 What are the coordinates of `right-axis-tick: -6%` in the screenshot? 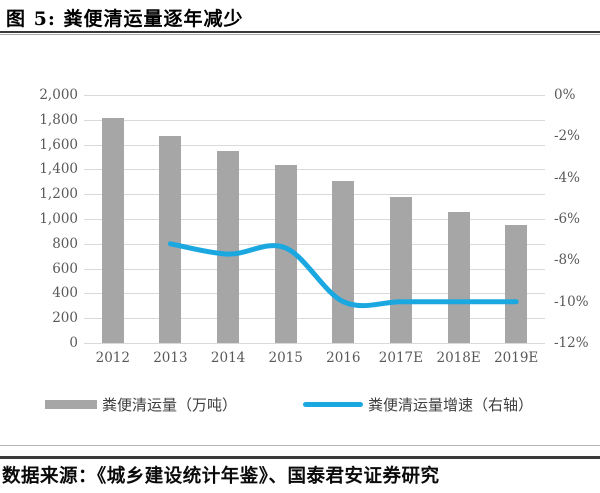 It's located at (567, 219).